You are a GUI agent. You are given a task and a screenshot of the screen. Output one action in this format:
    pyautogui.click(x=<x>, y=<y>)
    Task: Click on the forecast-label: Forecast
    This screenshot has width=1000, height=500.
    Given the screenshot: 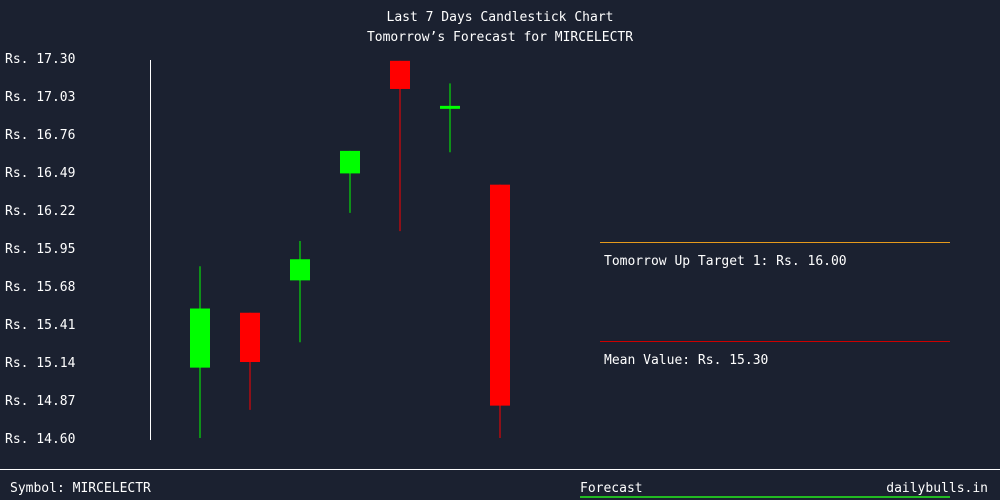 What is the action you would take?
    pyautogui.click(x=611, y=488)
    